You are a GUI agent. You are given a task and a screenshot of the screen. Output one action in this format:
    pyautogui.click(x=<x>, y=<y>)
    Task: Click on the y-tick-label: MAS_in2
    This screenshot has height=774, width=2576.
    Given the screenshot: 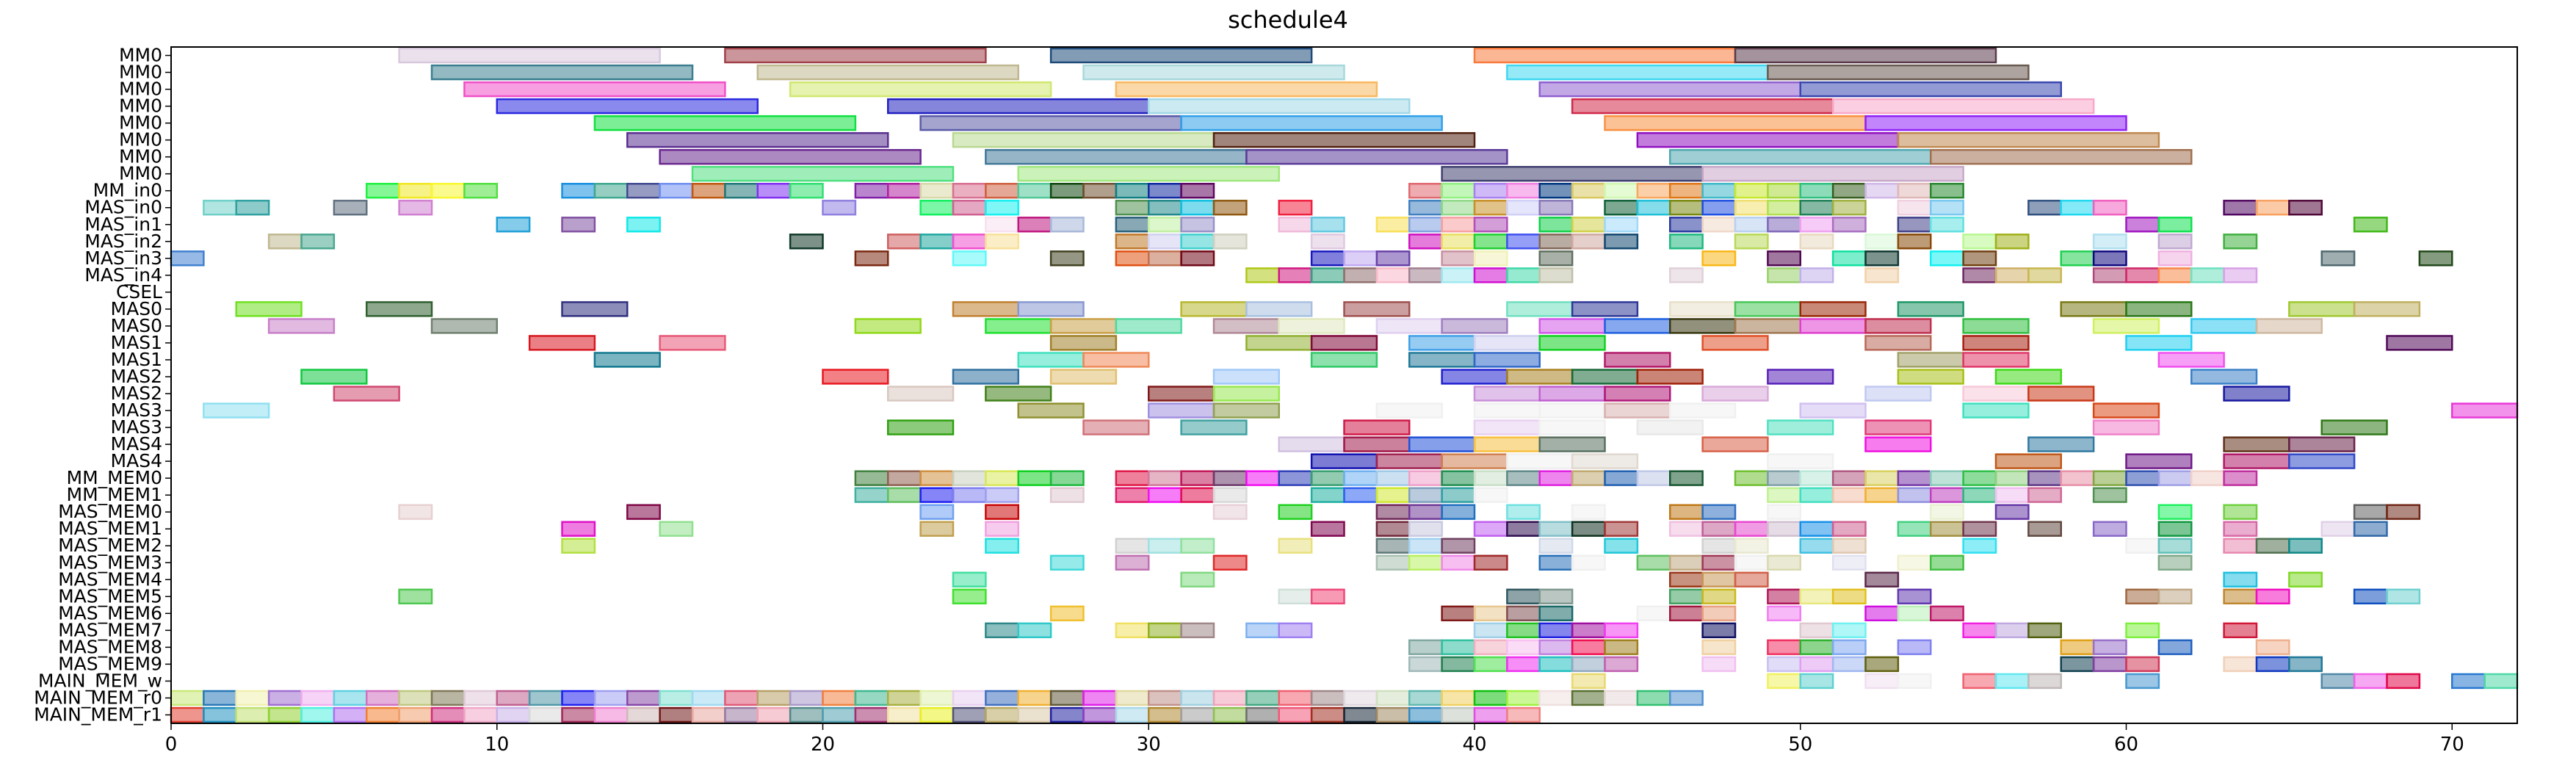 What is the action you would take?
    pyautogui.click(x=123, y=241)
    